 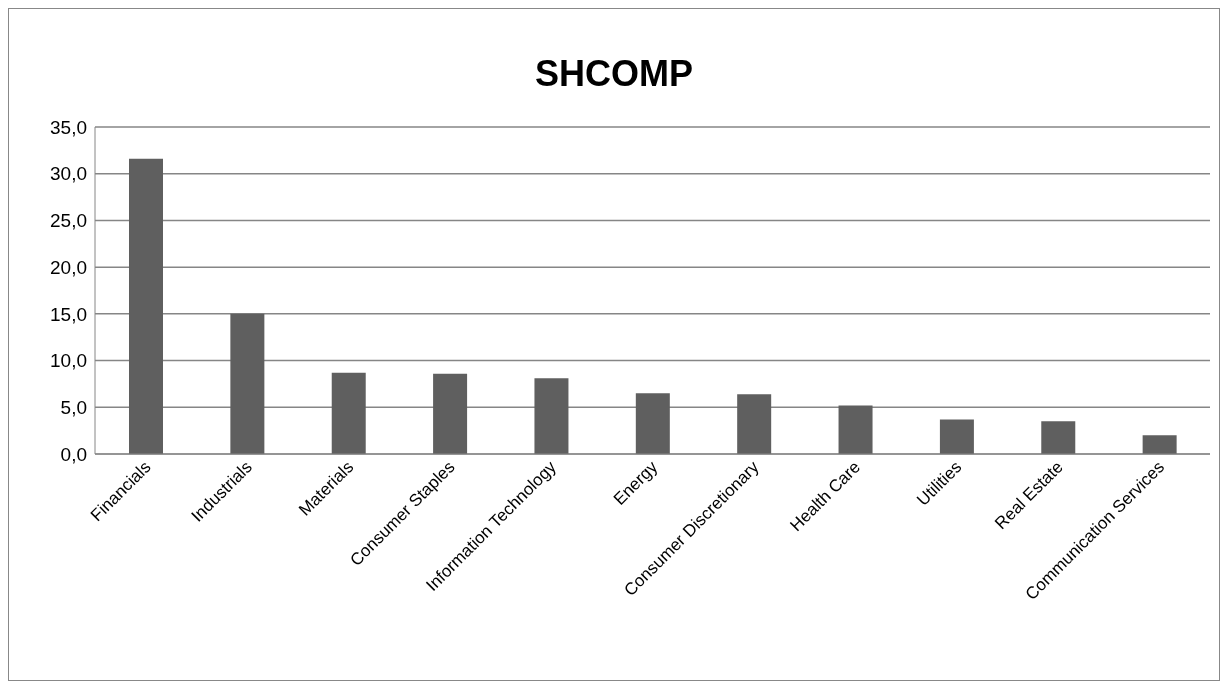 What do you see at coordinates (68, 314) in the screenshot?
I see `y-tick-label: 15,0` at bounding box center [68, 314].